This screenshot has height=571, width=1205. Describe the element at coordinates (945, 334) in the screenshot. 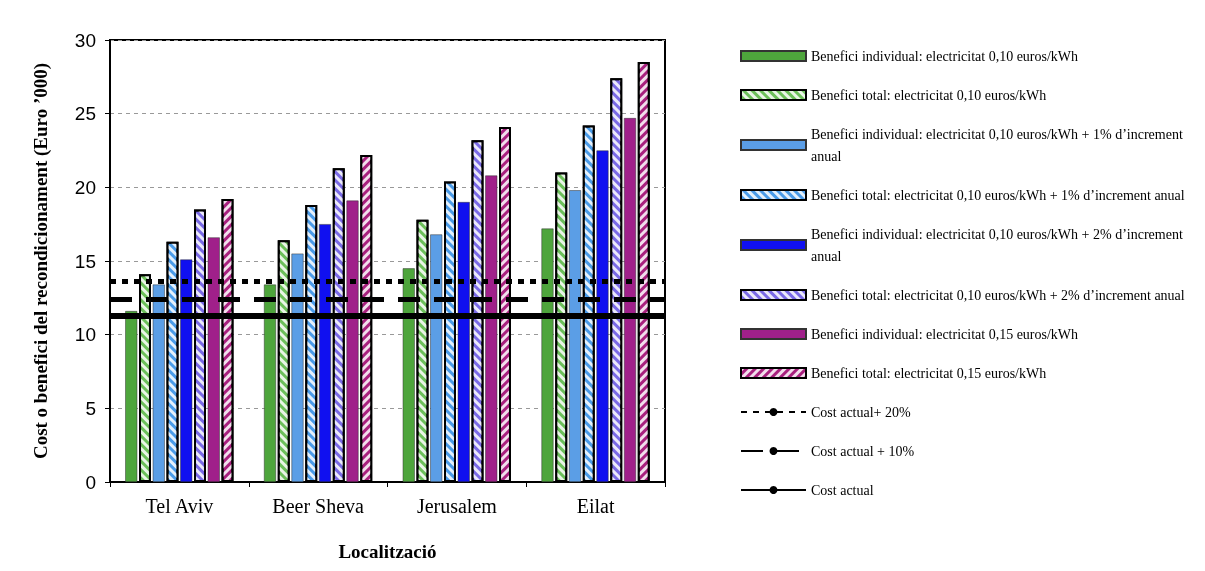

I see `legend-label: Benefici individual: electricitat 0,15 euros/kWh` at that location.